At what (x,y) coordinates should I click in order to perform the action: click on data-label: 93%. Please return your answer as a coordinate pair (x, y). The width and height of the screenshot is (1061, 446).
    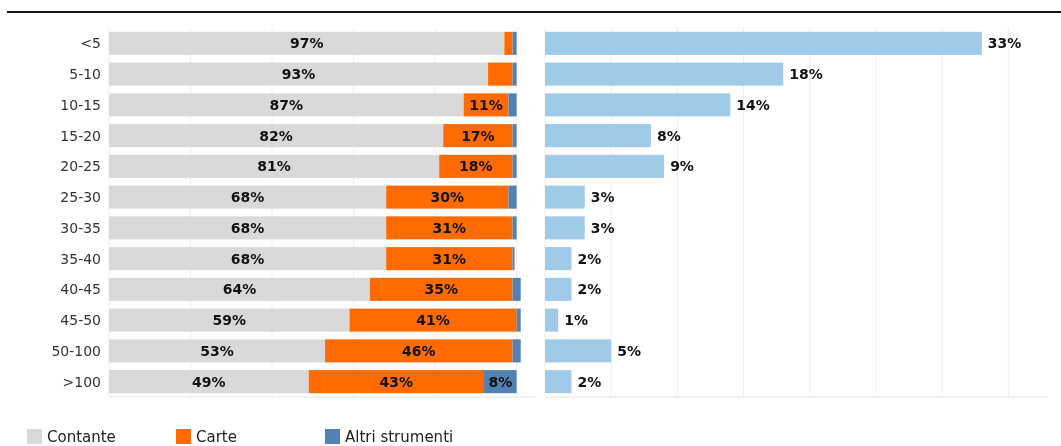
    Looking at the image, I should click on (298, 74).